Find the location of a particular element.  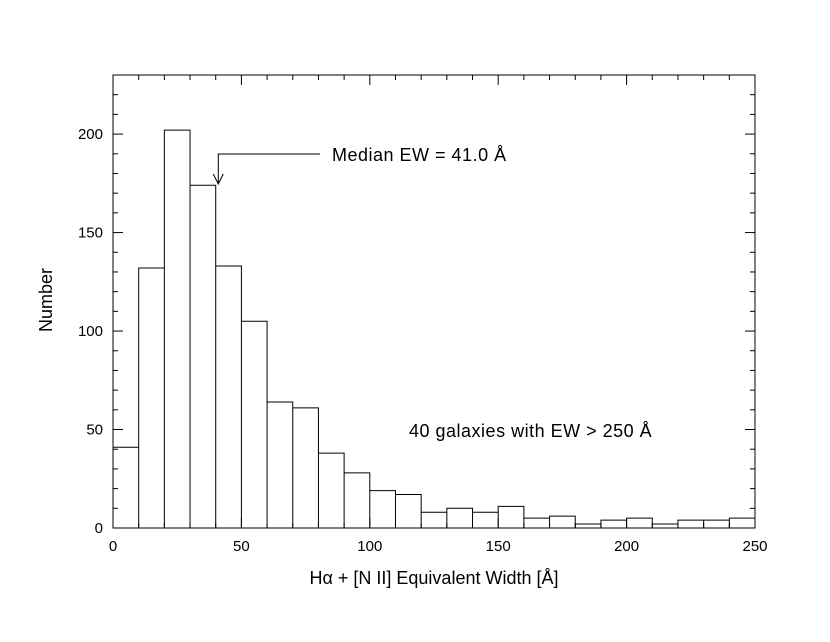

x-tick-label: 250 is located at coordinates (754, 546).